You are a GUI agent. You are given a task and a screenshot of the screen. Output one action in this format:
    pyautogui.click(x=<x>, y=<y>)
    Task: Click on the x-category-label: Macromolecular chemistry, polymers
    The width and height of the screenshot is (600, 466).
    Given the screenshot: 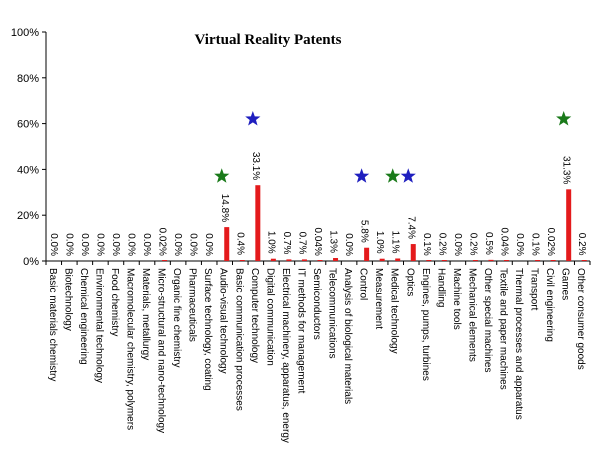 What is the action you would take?
    pyautogui.click(x=129, y=349)
    